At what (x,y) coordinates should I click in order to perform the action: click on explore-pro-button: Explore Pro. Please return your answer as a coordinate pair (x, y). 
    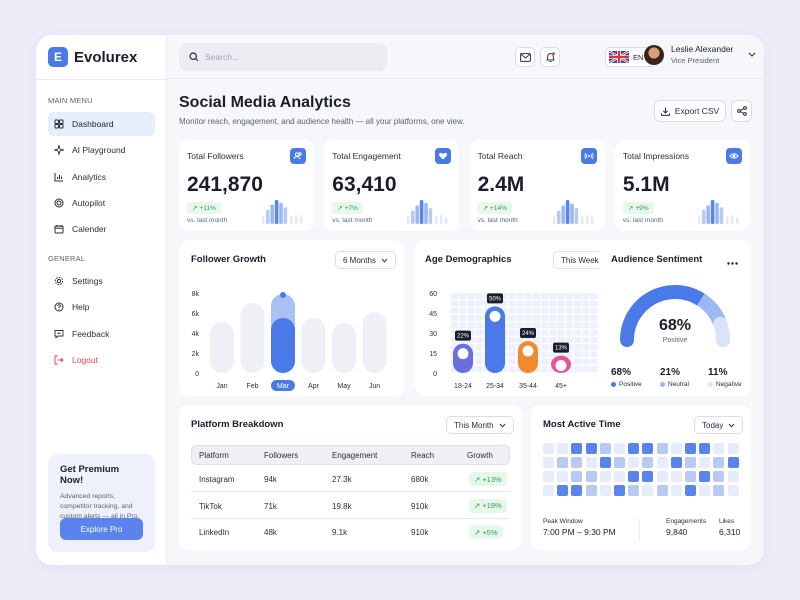
    Looking at the image, I should click on (101, 529).